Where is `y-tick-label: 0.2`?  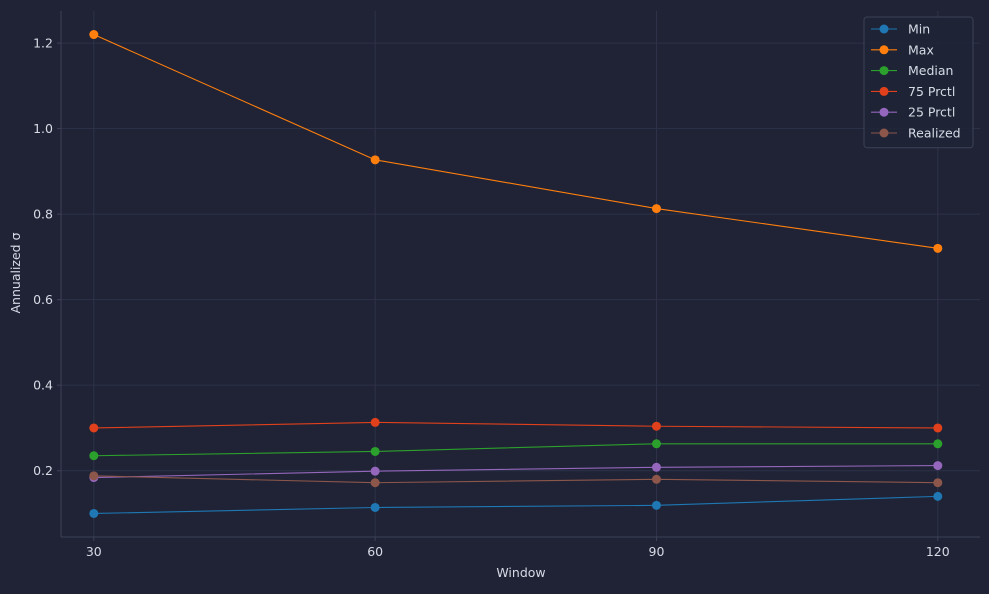 y-tick-label: 0.2 is located at coordinates (43, 470).